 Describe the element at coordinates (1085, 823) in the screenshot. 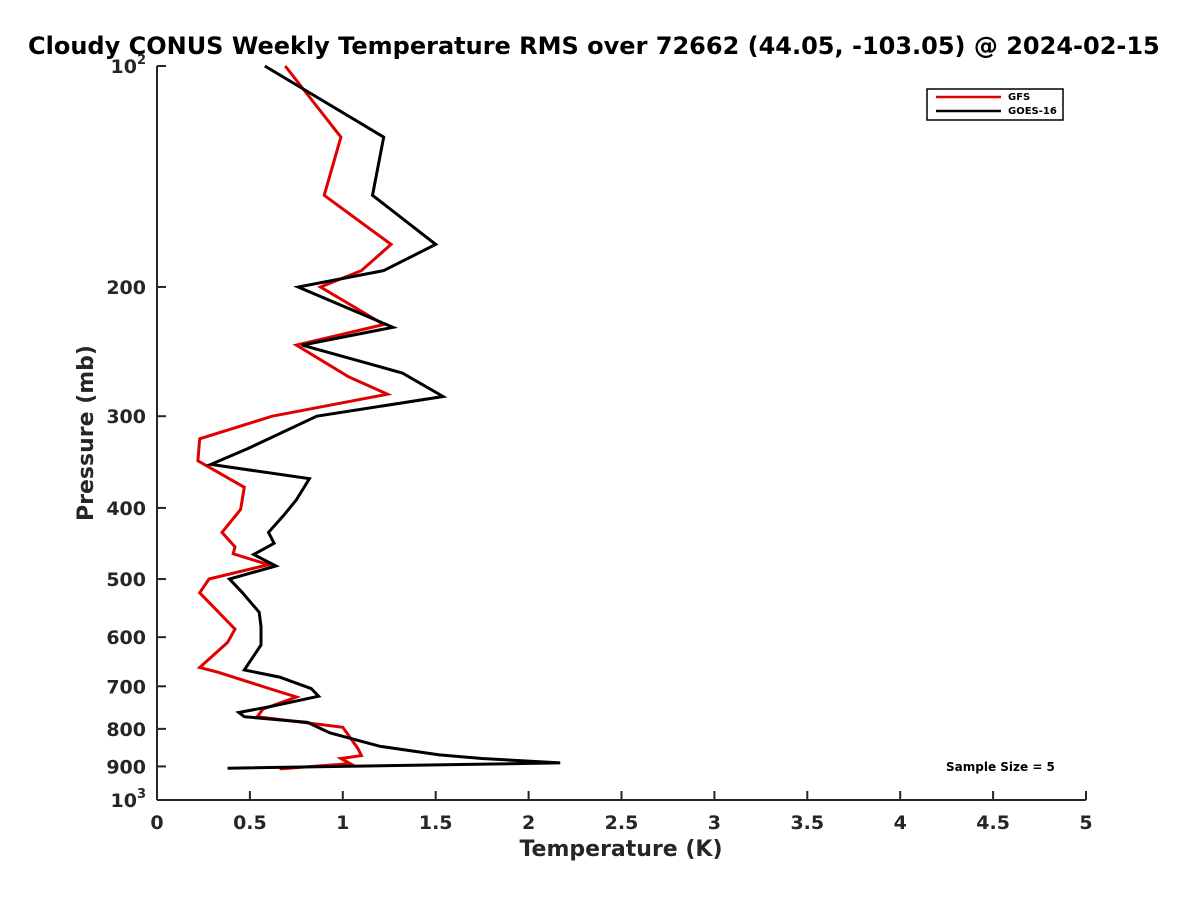

I see `x-tick-label: 5` at that location.